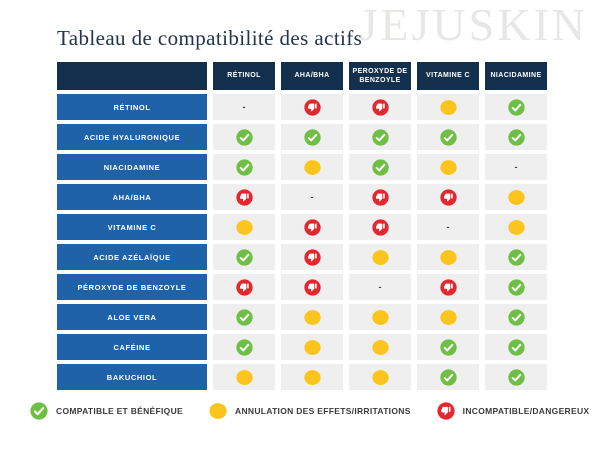 The height and width of the screenshot is (450, 600). I want to click on row-header: NIACIDAMINE, so click(132, 167).